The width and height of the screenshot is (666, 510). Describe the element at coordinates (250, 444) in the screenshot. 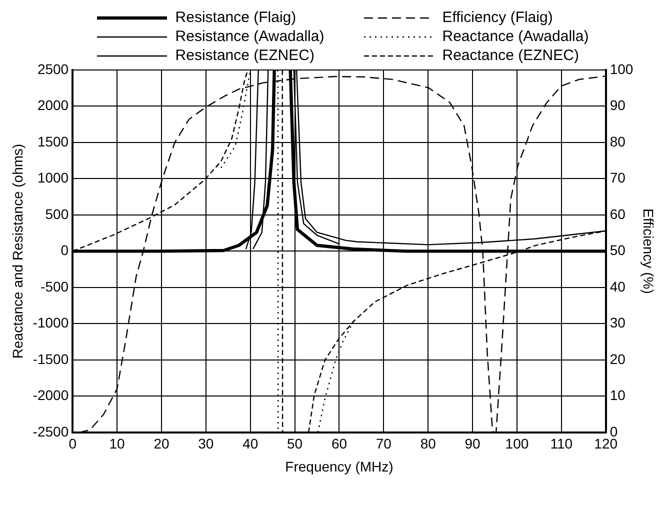

I see `x-tick-label: 40` at that location.